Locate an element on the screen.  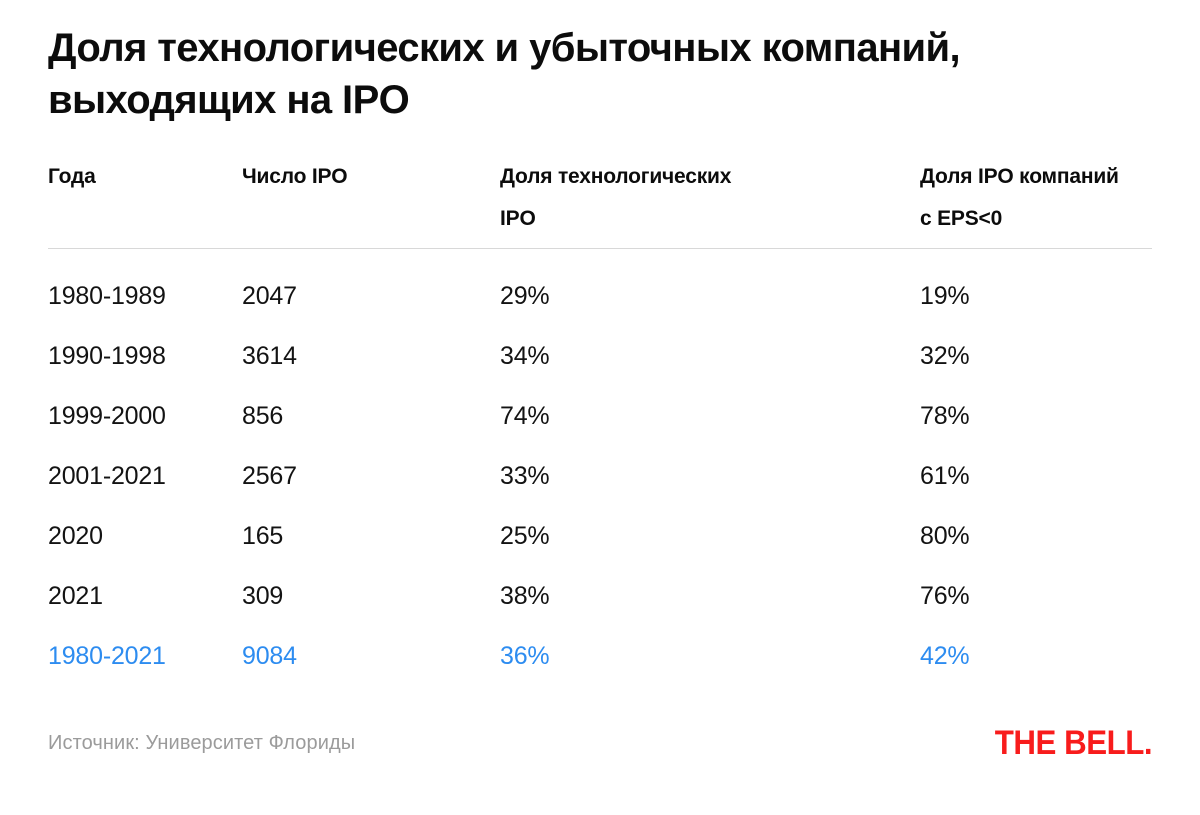
cell-tech-share: 29% is located at coordinates (525, 295).